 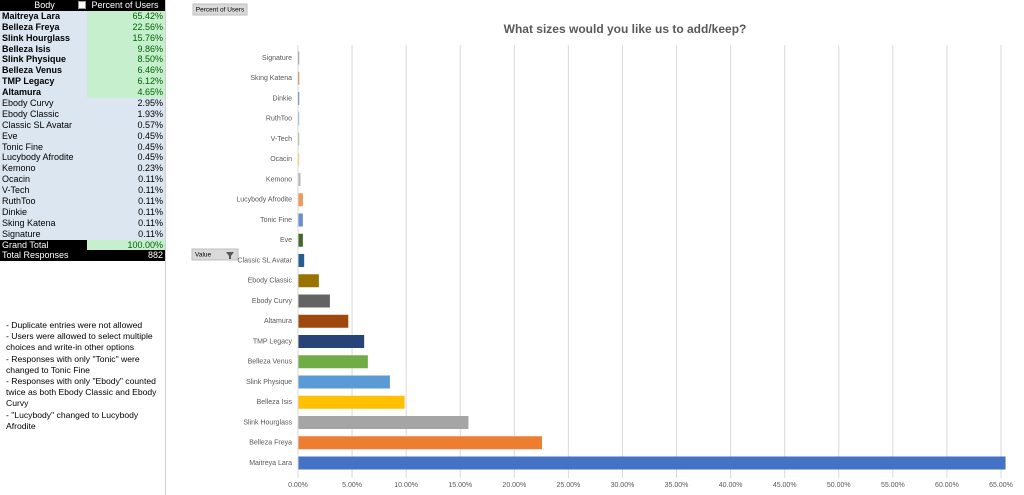 I want to click on table-row: Tonic Fine 0.45%, so click(x=82, y=147).